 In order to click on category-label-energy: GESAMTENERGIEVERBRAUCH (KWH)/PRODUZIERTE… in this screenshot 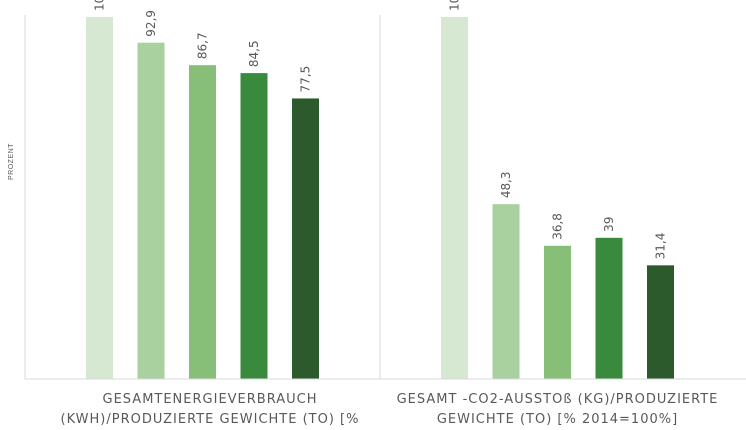, I will do `click(210, 410)`.